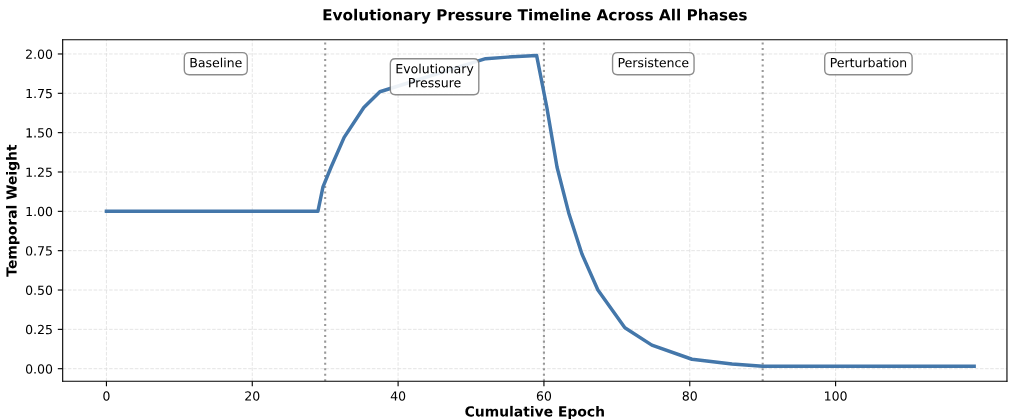 The height and width of the screenshot is (419, 1011). I want to click on annotation: Baseline, so click(216, 62).